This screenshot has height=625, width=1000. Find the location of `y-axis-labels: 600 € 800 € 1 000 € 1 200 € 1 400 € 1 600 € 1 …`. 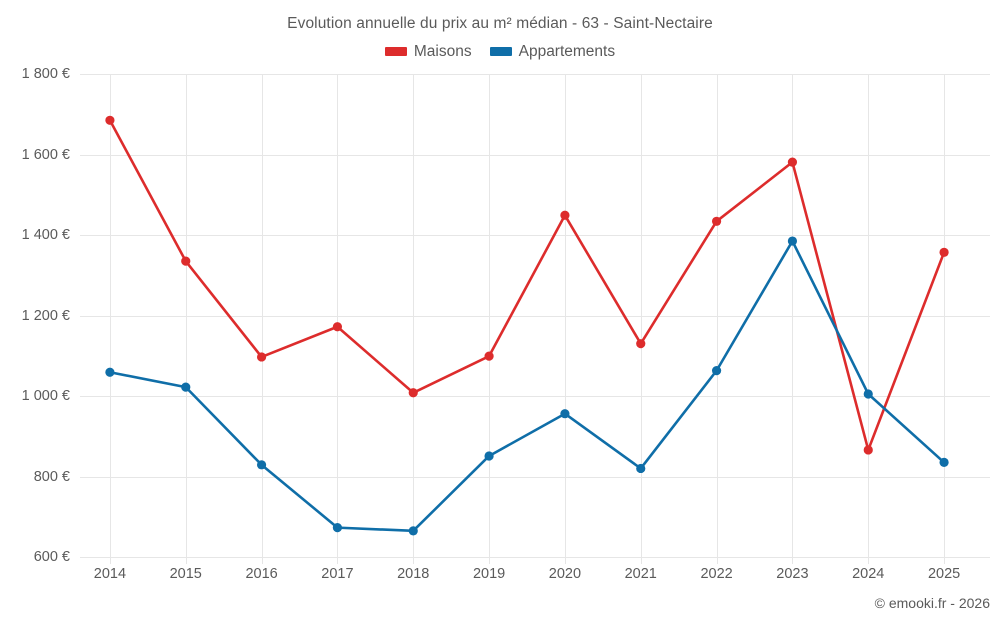

y-axis-labels: 600 € 800 € 1 000 € 1 200 € 1 400 € 1 600 € 1 … is located at coordinates (35, 315).